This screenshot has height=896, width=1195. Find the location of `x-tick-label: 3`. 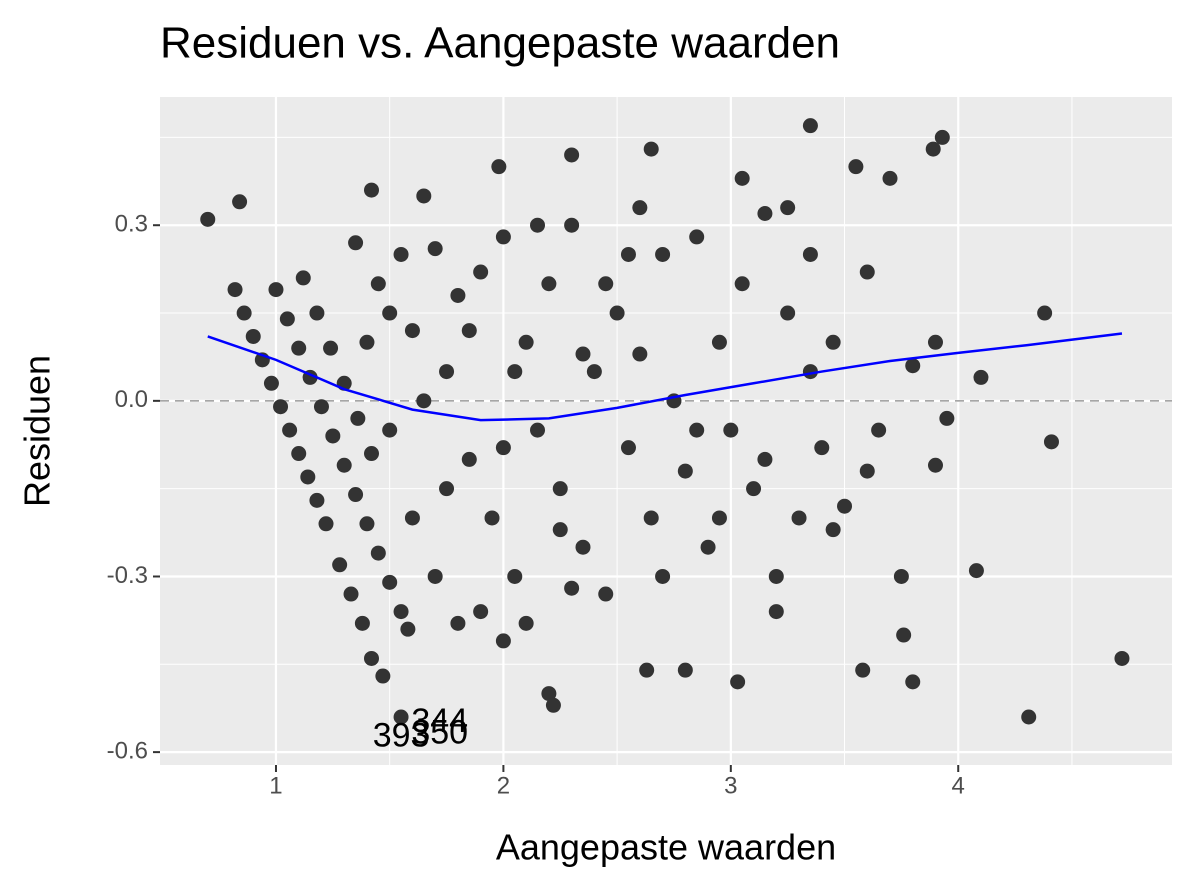

x-tick-label: 3 is located at coordinates (730, 785).